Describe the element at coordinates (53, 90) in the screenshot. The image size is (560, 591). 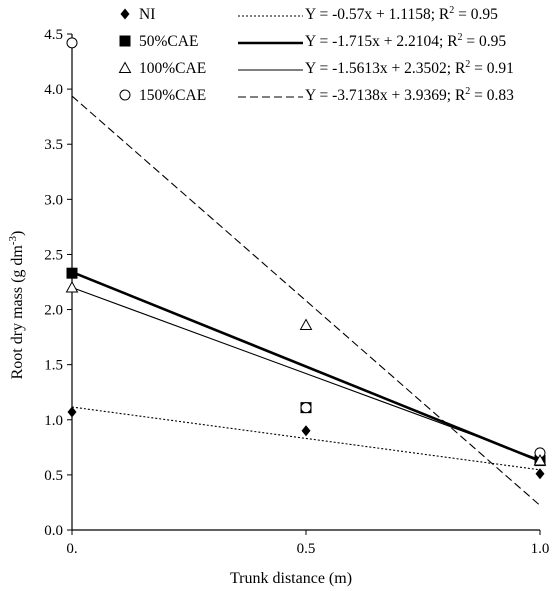
I see `y-tick-label: 4.0` at that location.